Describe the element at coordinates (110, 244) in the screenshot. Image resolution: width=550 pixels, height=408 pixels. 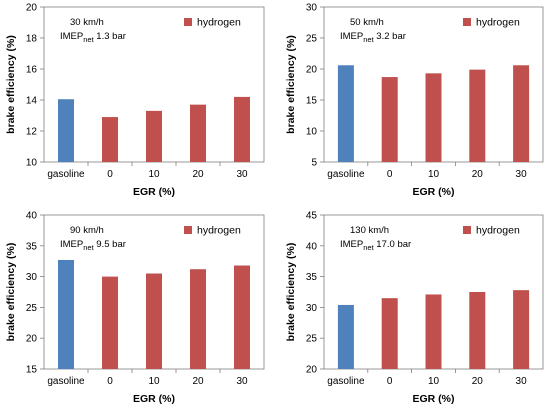
I see `imep-value: 9.5 bar` at that location.